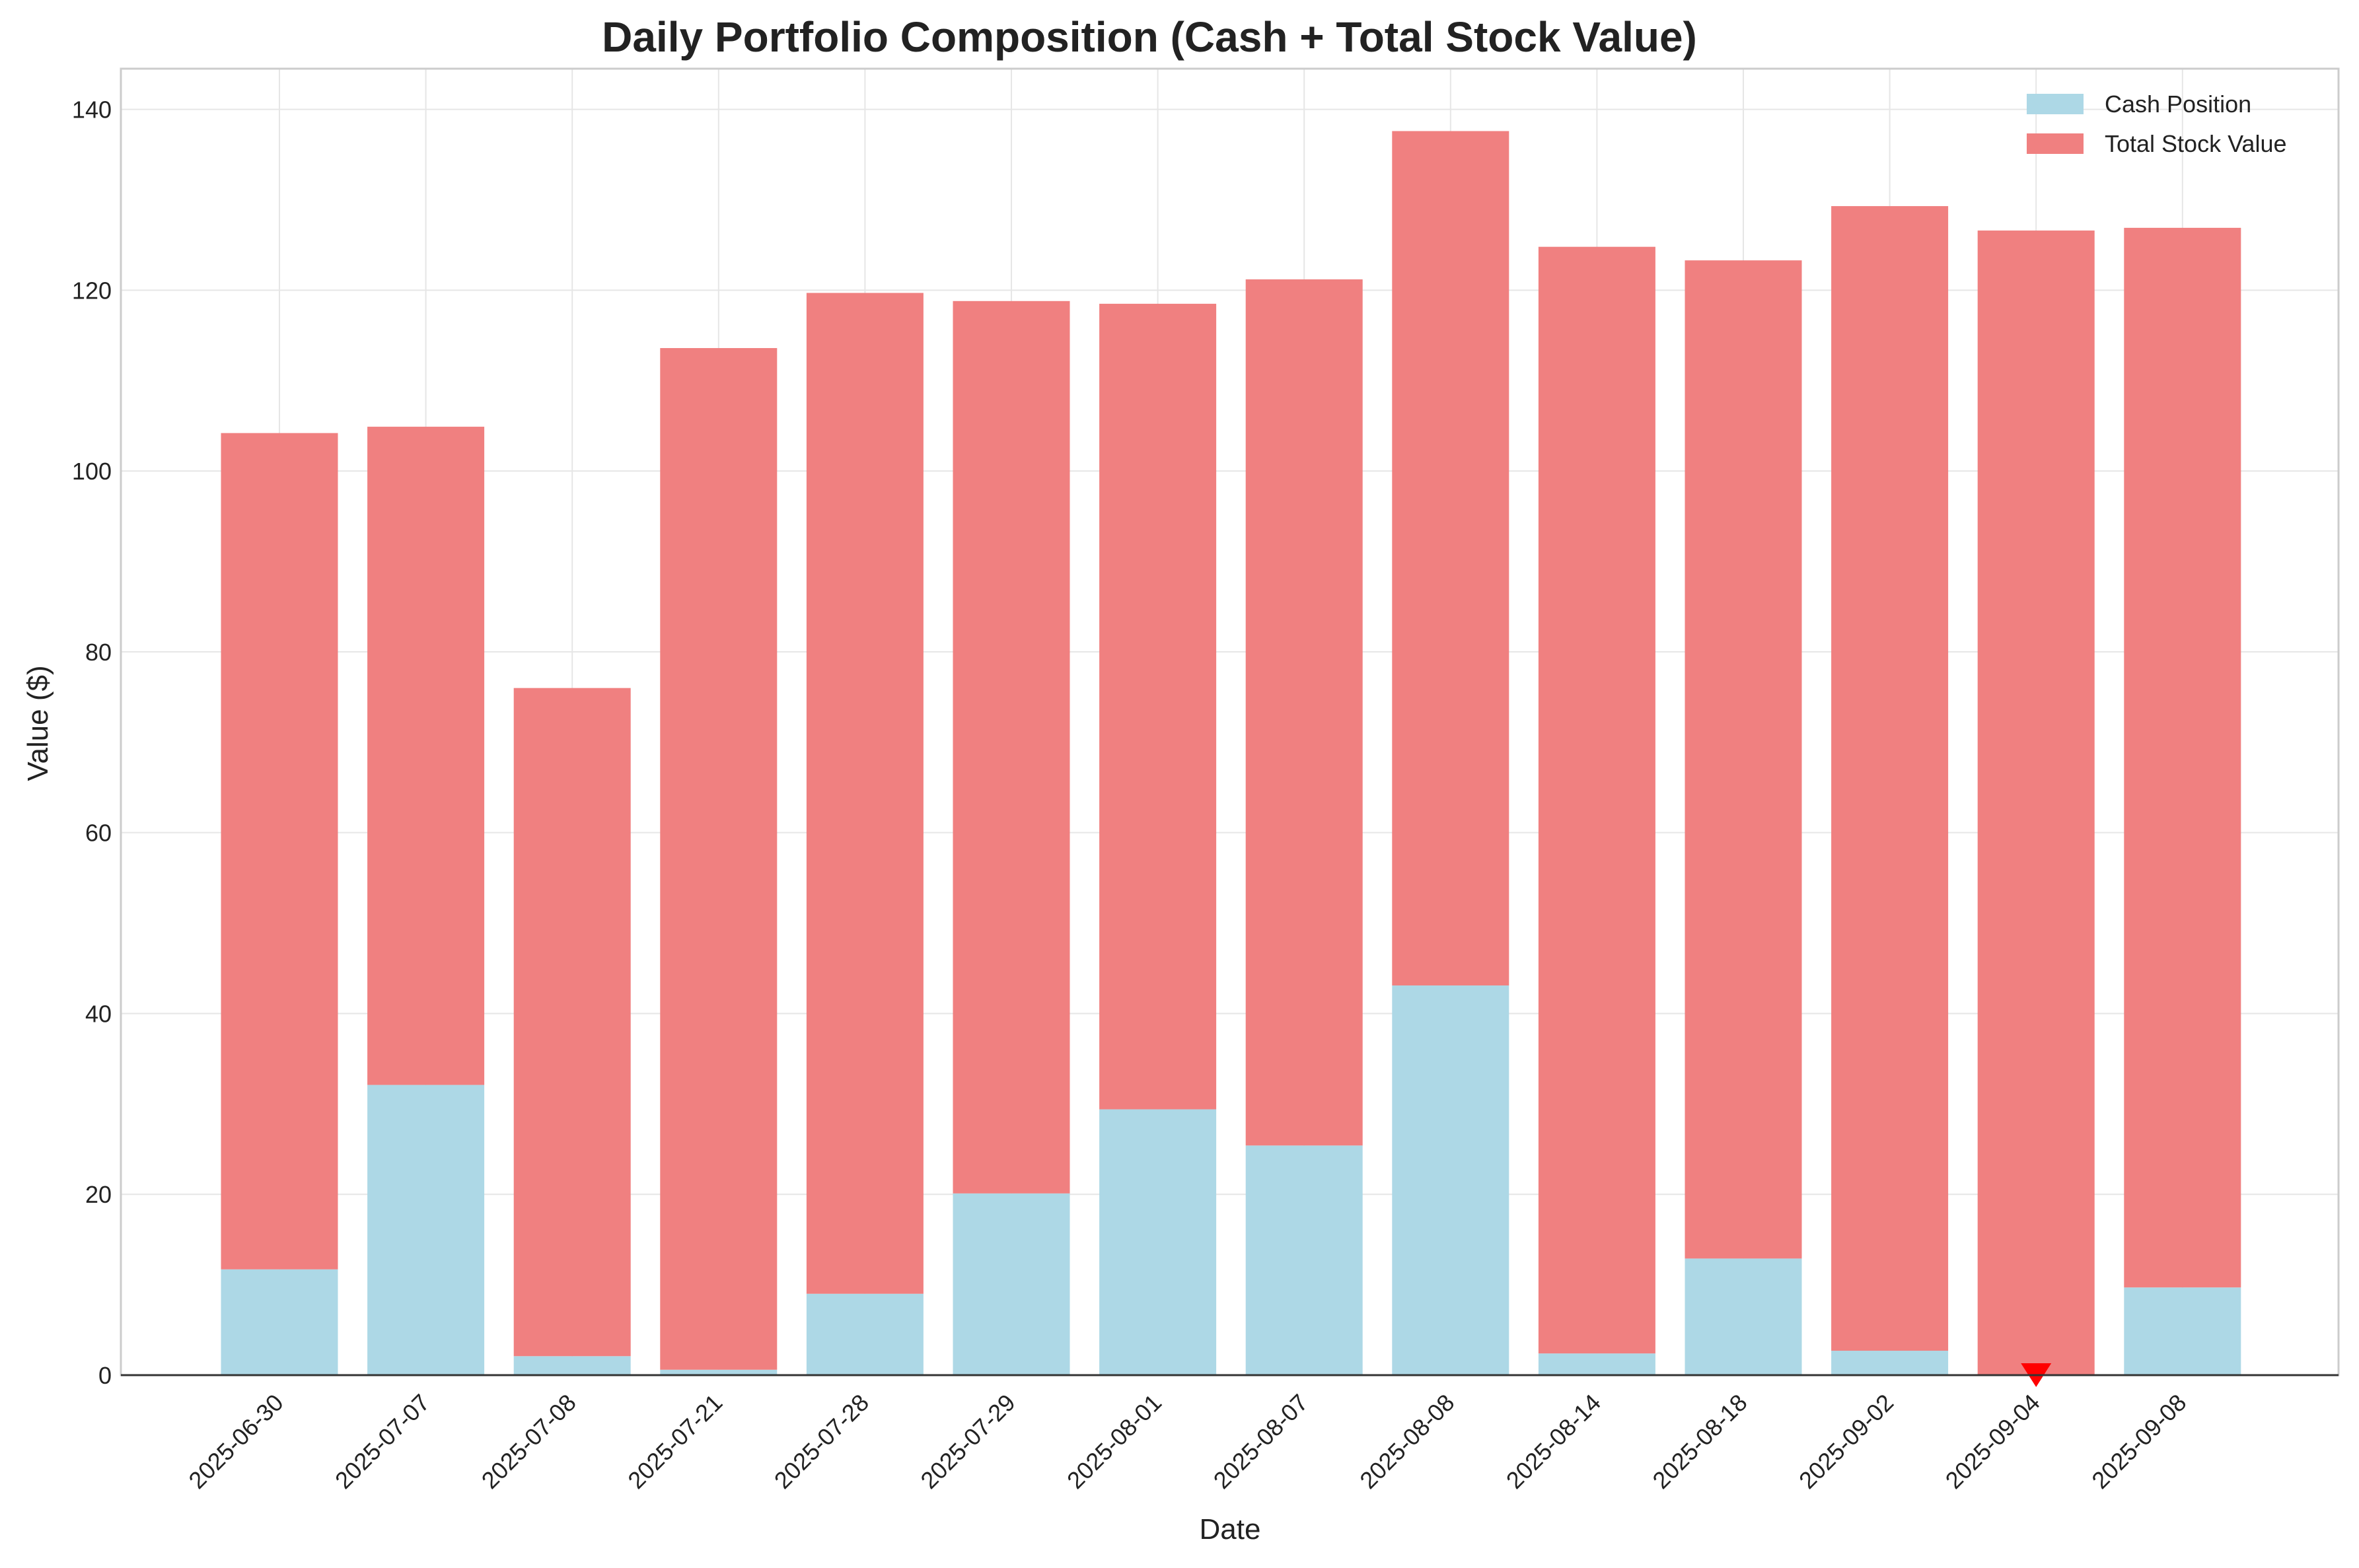 This screenshot has width=2359, height=1568. What do you see at coordinates (92, 110) in the screenshot?
I see `y-tick-label: 140` at bounding box center [92, 110].